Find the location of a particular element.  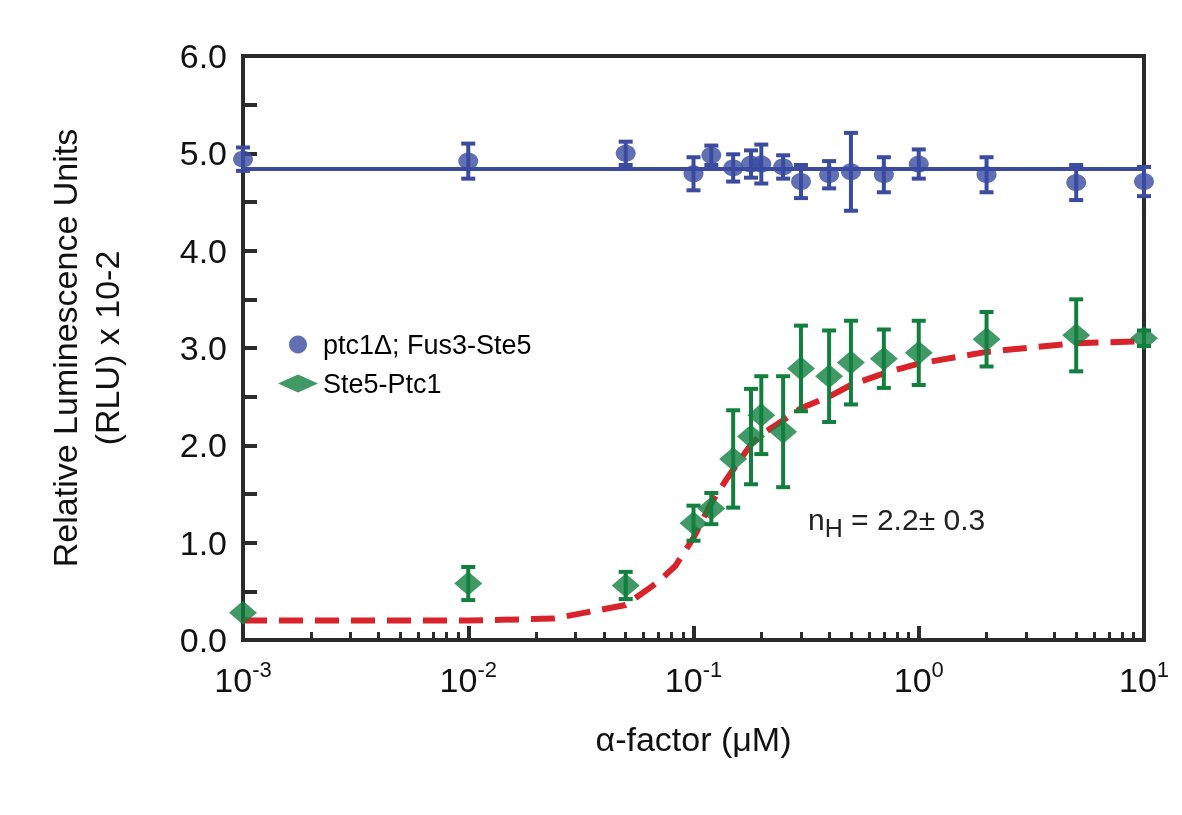

y-tick-label: 0.0 is located at coordinates (203, 640).